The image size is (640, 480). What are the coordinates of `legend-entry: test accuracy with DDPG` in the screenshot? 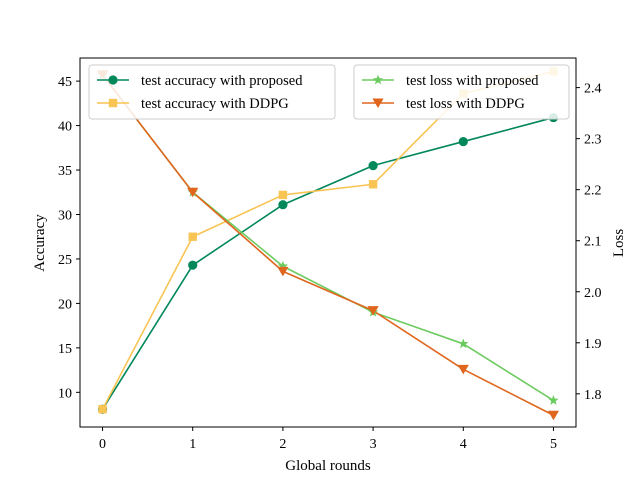 It's located at (215, 104).